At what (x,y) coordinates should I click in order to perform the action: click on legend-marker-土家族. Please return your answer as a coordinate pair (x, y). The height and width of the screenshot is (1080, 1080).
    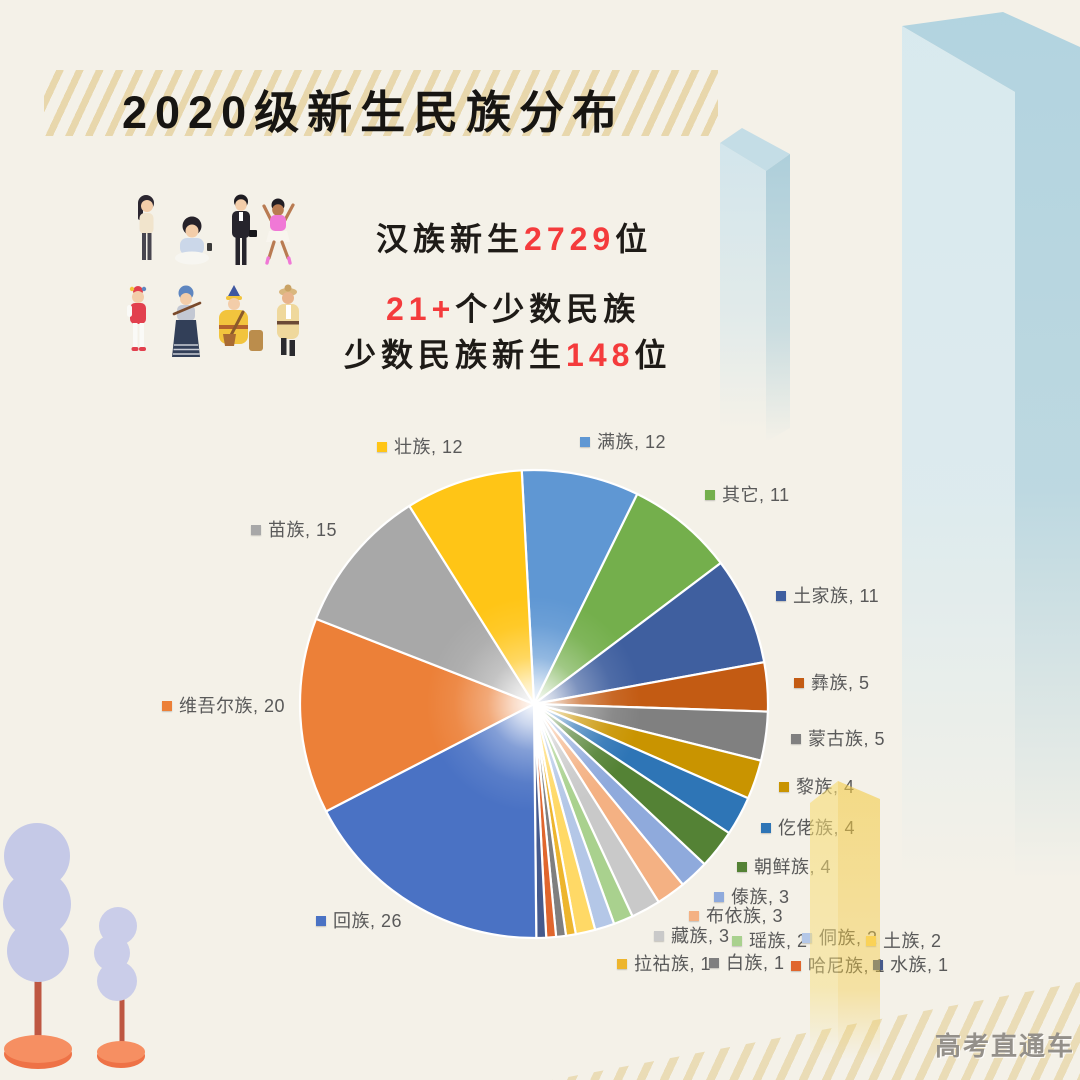
    Looking at the image, I should click on (781, 596).